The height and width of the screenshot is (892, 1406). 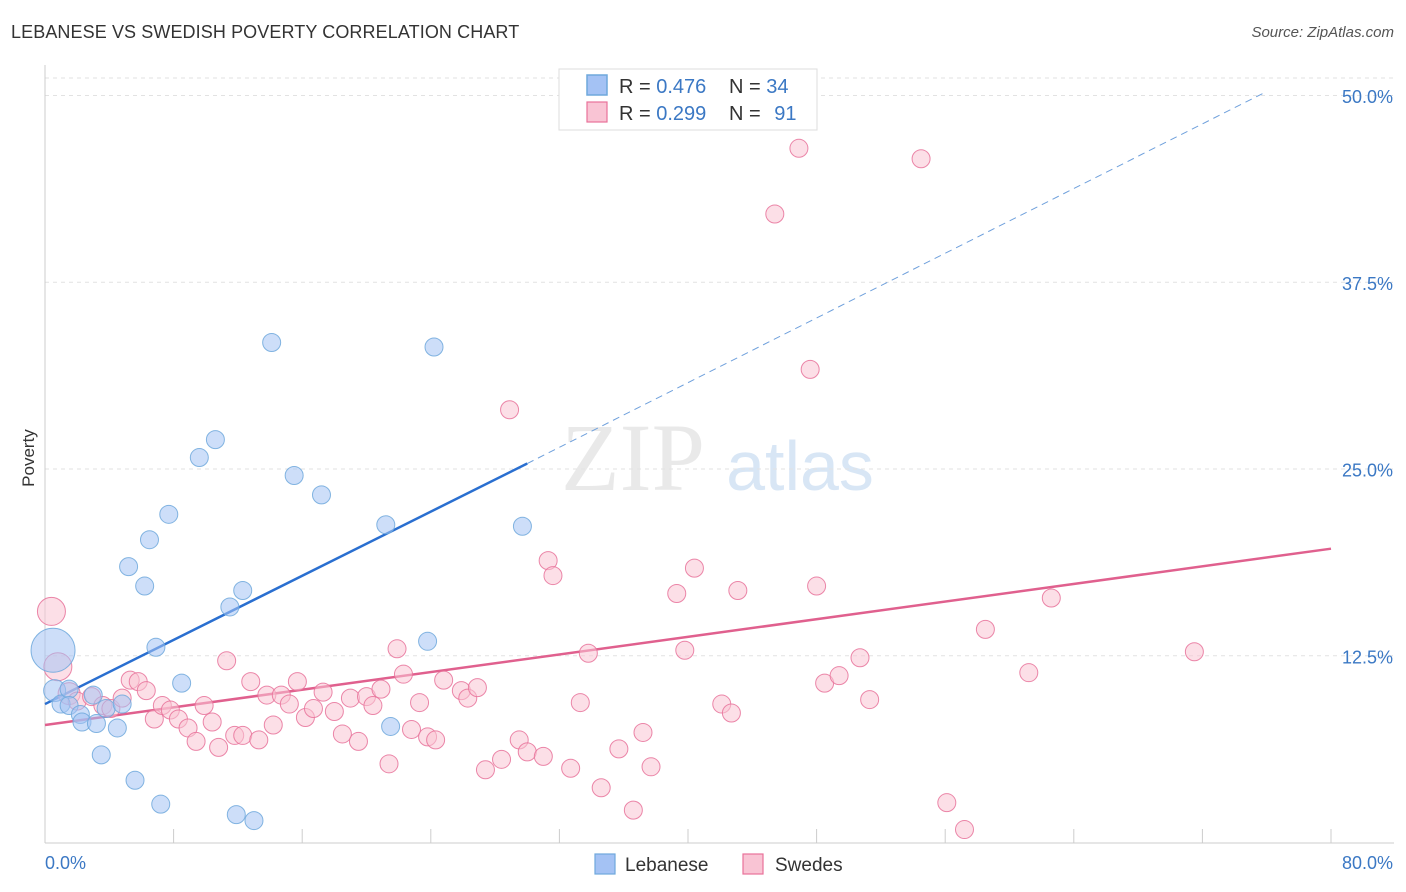 What do you see at coordinates (1322, 32) in the screenshot?
I see `source-attribution: Source: ZipAtlas.com` at bounding box center [1322, 32].